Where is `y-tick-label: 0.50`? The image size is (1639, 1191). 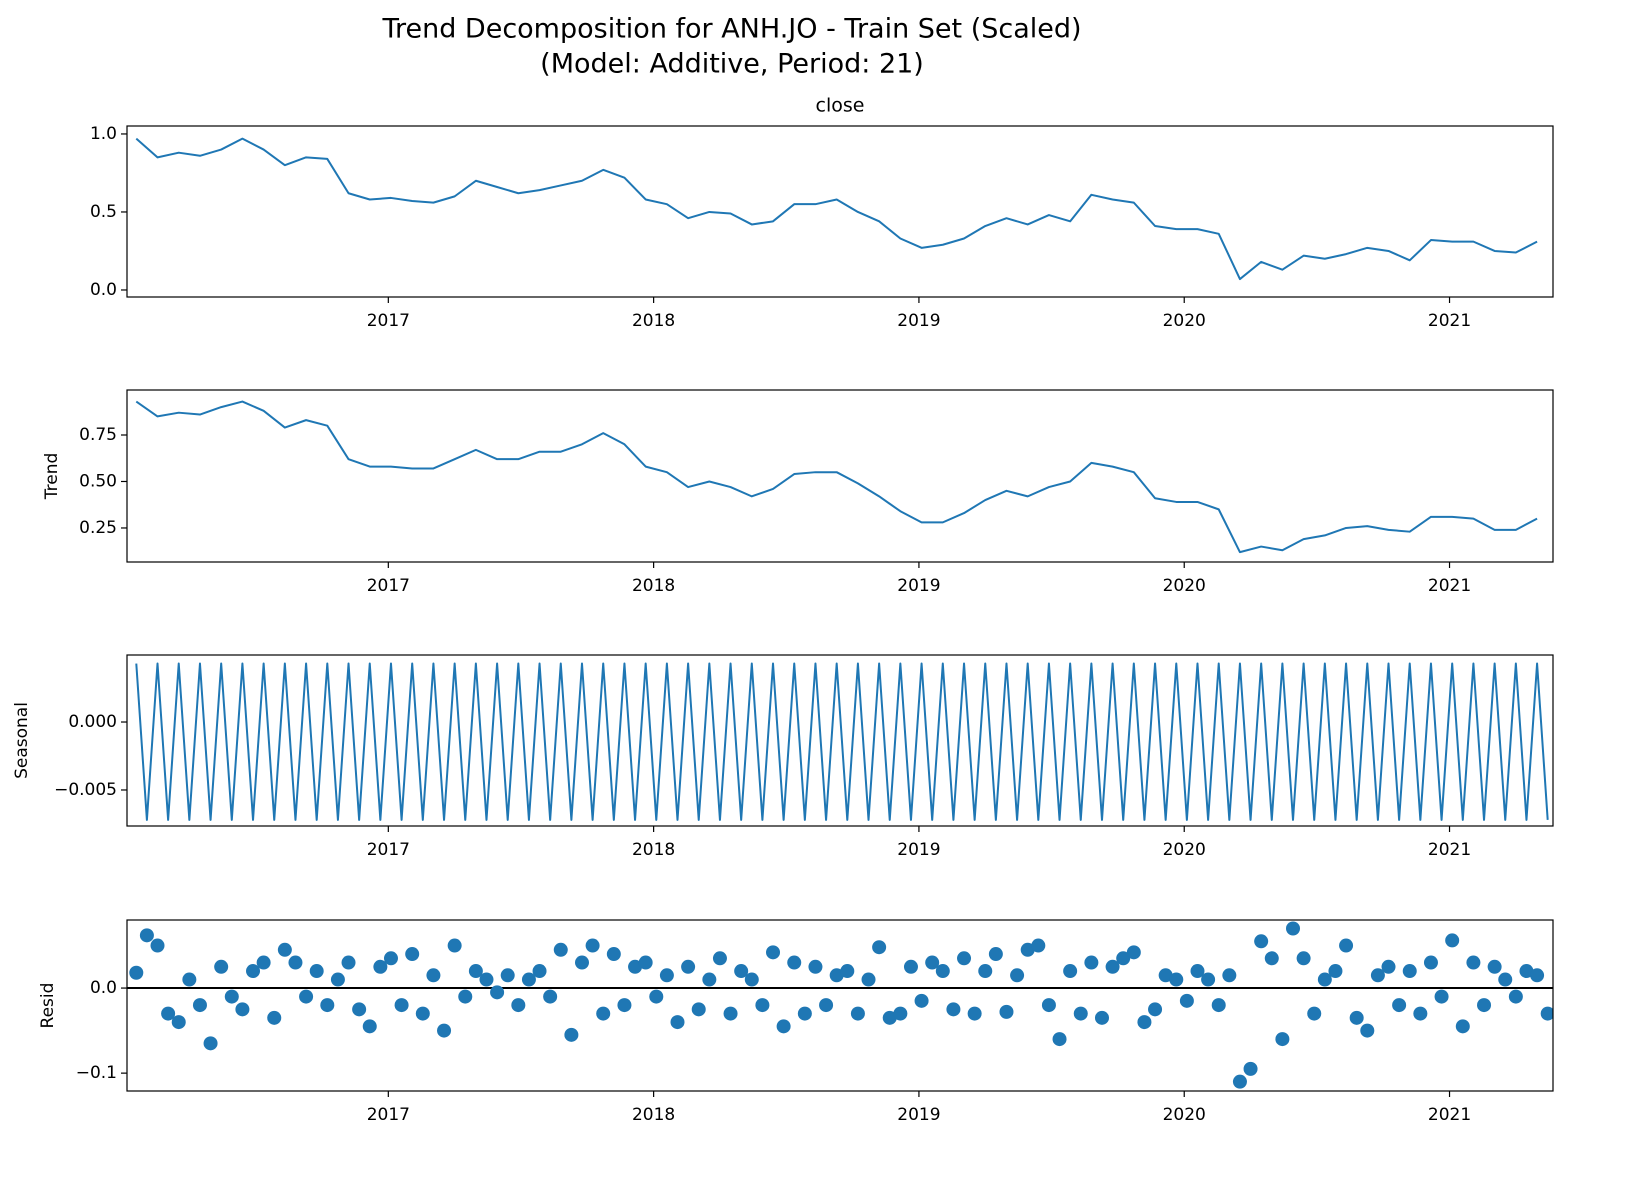 y-tick-label: 0.50 is located at coordinates (98, 481).